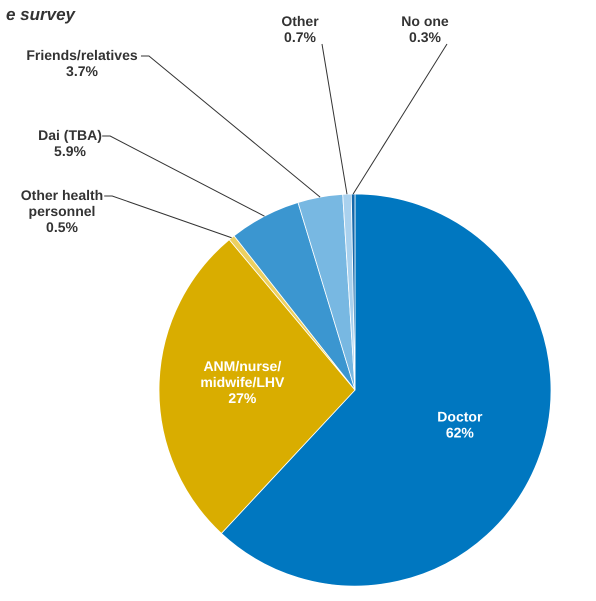  What do you see at coordinates (460, 432) in the screenshot?
I see `data-label: 62%` at bounding box center [460, 432].